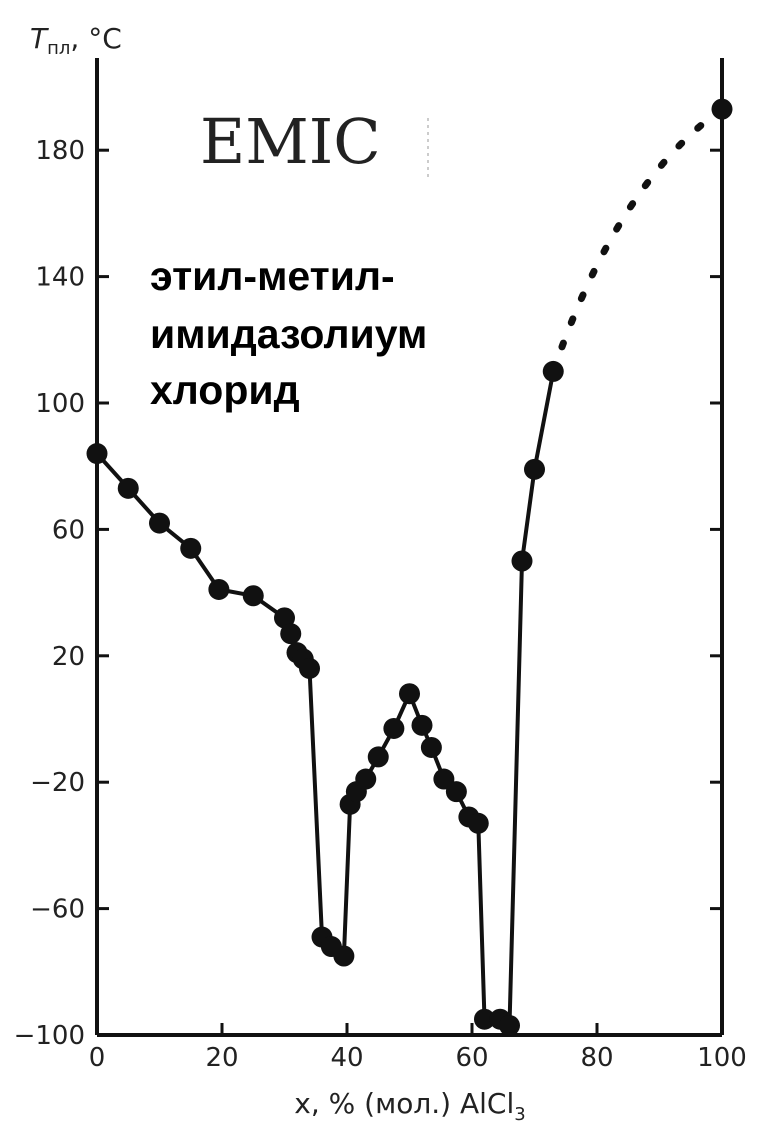 The image size is (758, 1125). What do you see at coordinates (60, 278) in the screenshot?
I see `y-tick-label: 140` at bounding box center [60, 278].